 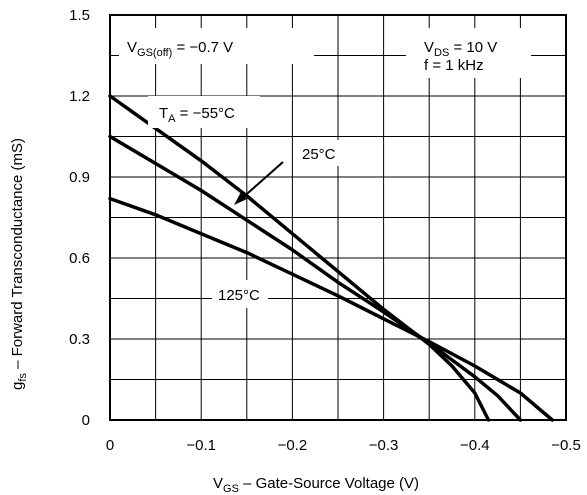 I want to click on x-tick-label: 0, so click(x=110, y=445).